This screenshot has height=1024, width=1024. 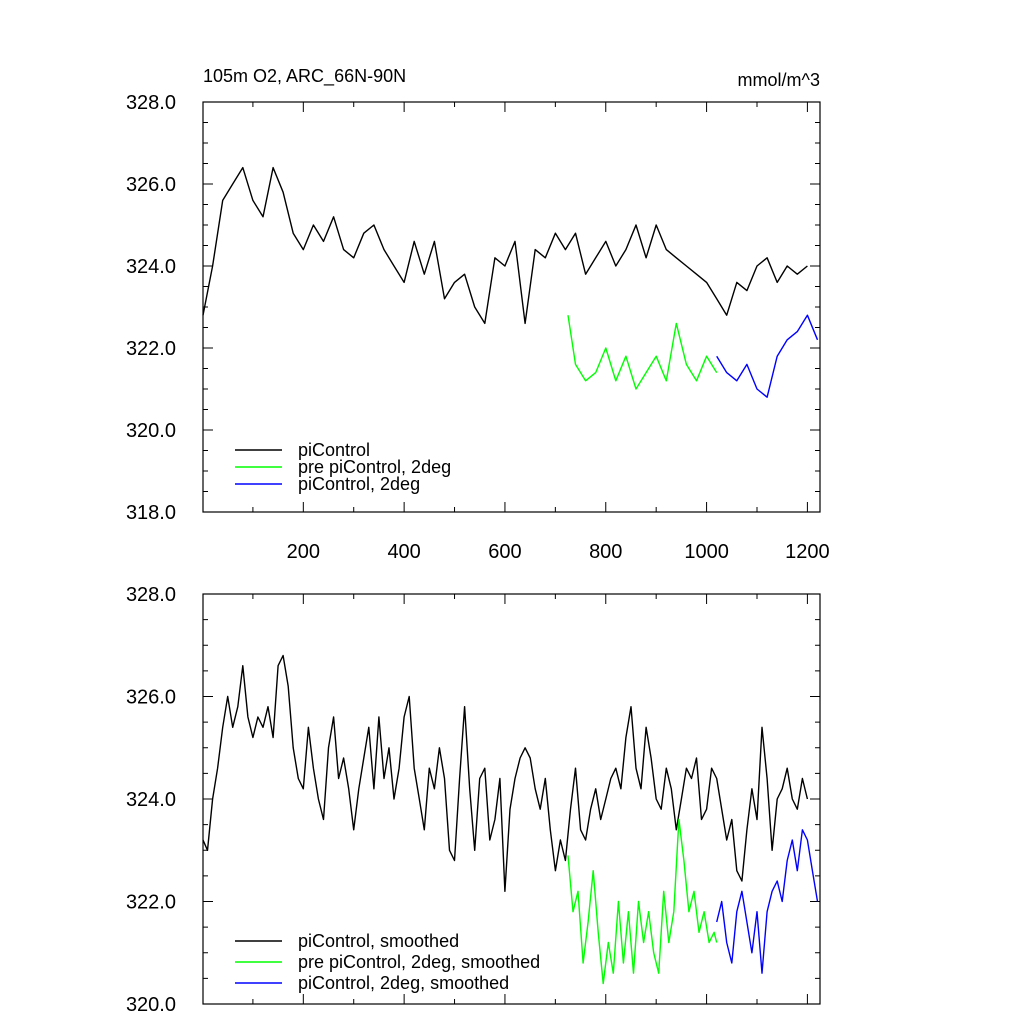 What do you see at coordinates (767, 901) in the screenshot?
I see `series-line-picontrol-2deg-smoothed` at bounding box center [767, 901].